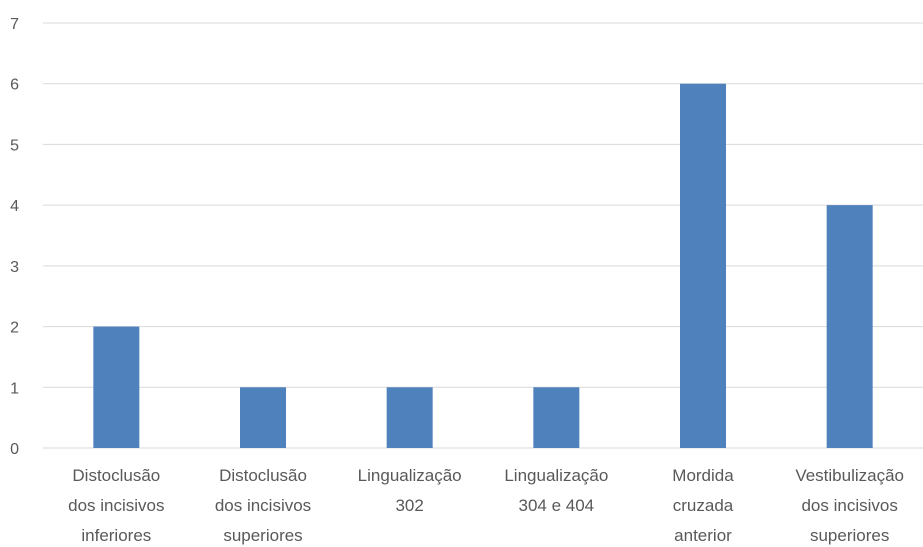 The height and width of the screenshot is (547, 923). Describe the element at coordinates (703, 535) in the screenshot. I see `x-category-label: anterior` at that location.